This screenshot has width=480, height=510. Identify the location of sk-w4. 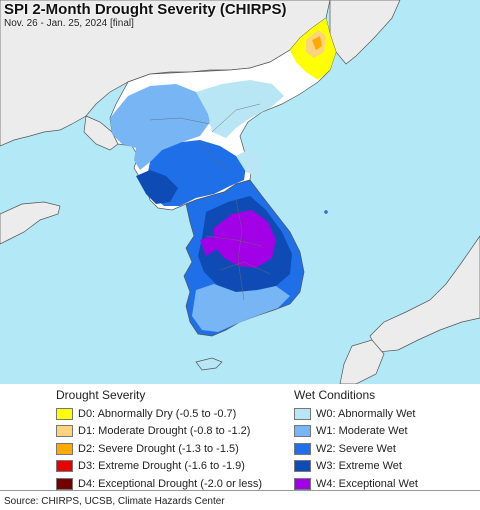
(245, 239).